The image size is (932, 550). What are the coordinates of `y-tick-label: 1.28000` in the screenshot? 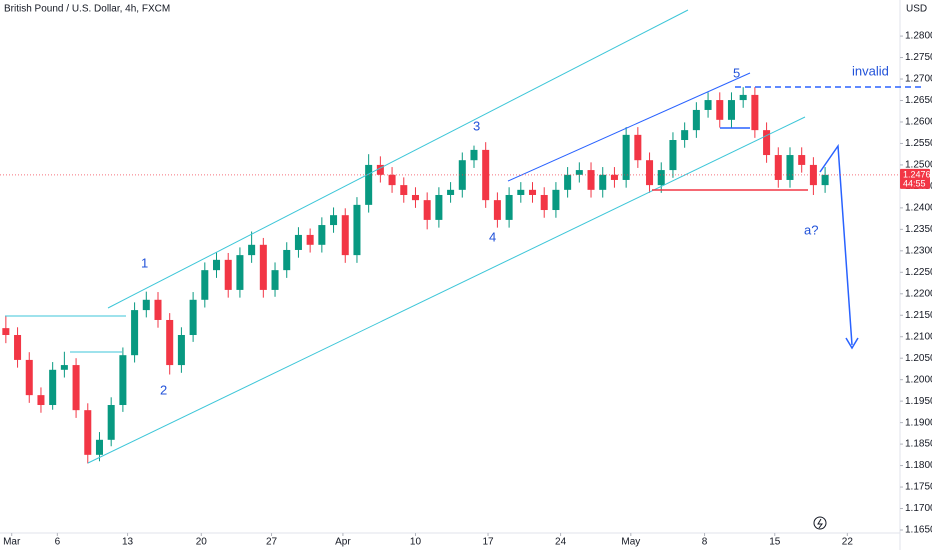 It's located at (918, 36).